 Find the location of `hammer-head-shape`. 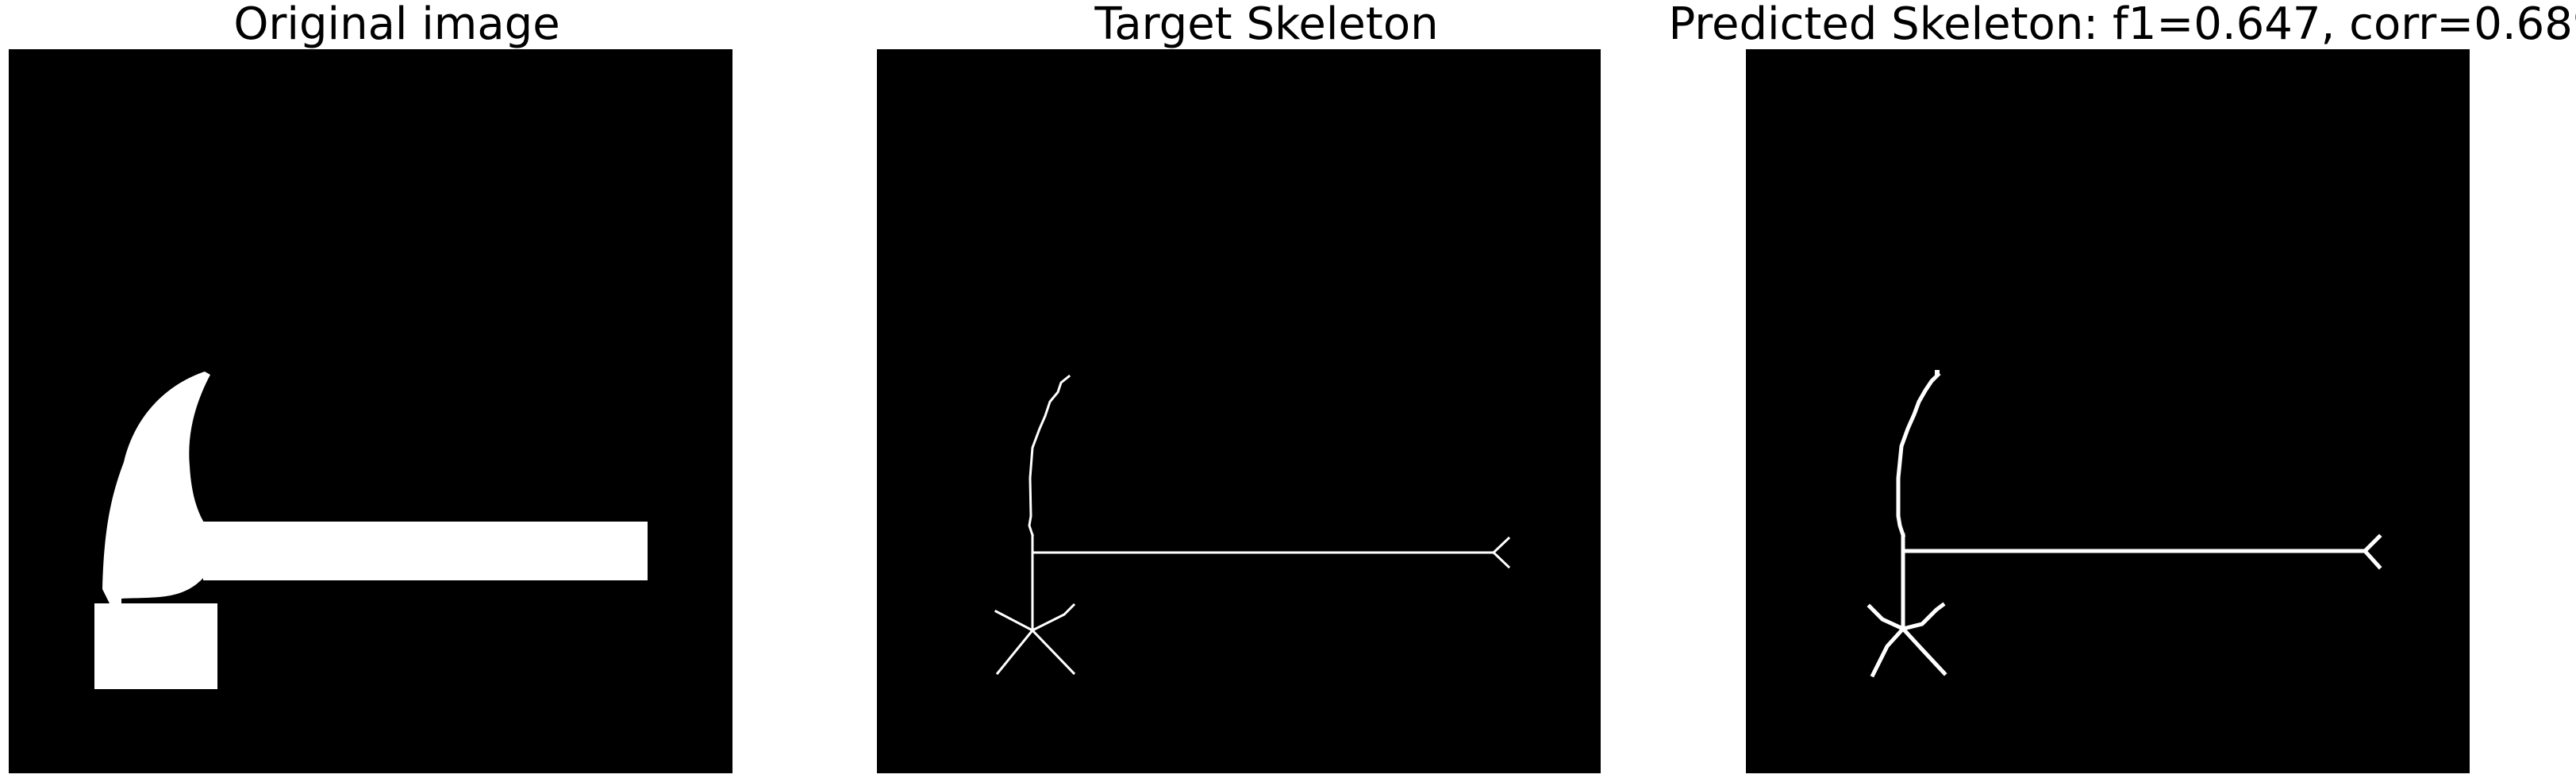

hammer-head-shape is located at coordinates (157, 488).